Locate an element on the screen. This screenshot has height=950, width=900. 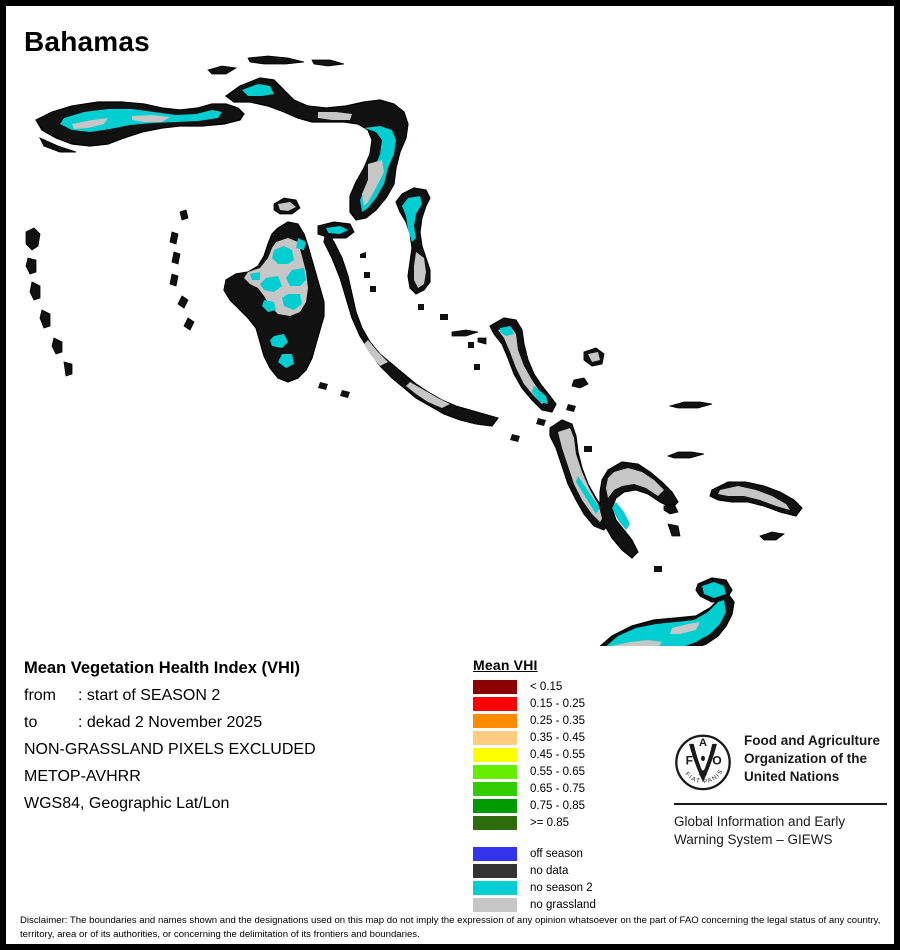
island-grand-bahama is located at coordinates (140, 127).